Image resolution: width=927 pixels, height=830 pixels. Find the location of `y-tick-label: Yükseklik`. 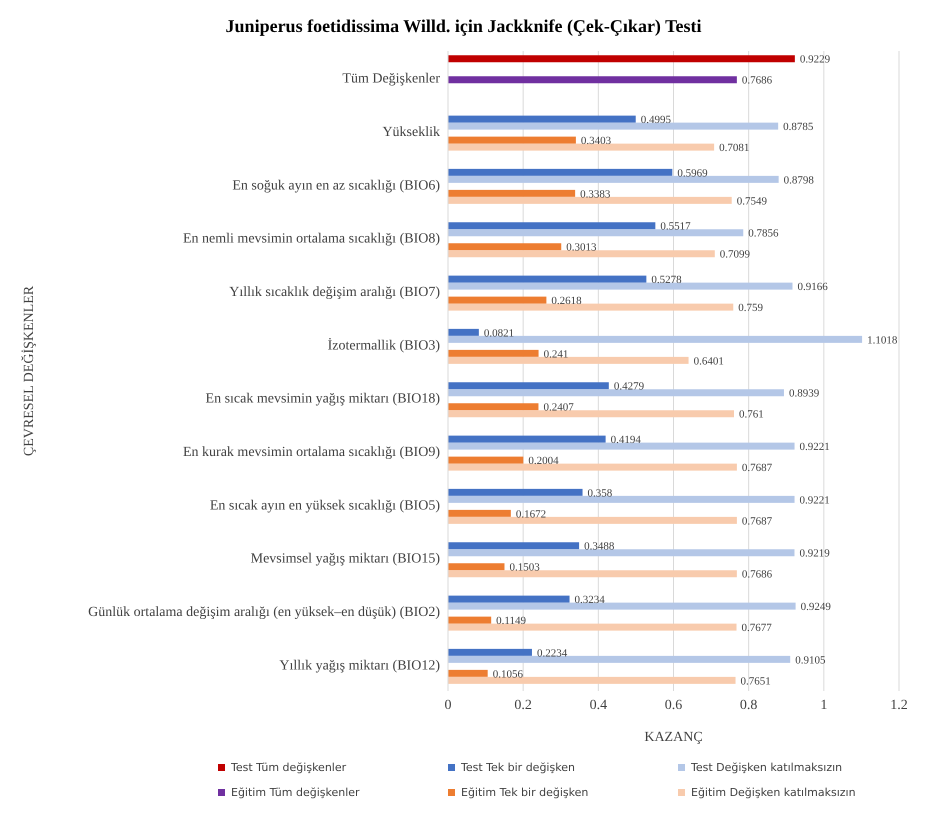

y-tick-label: Yükseklik is located at coordinates (411, 132).